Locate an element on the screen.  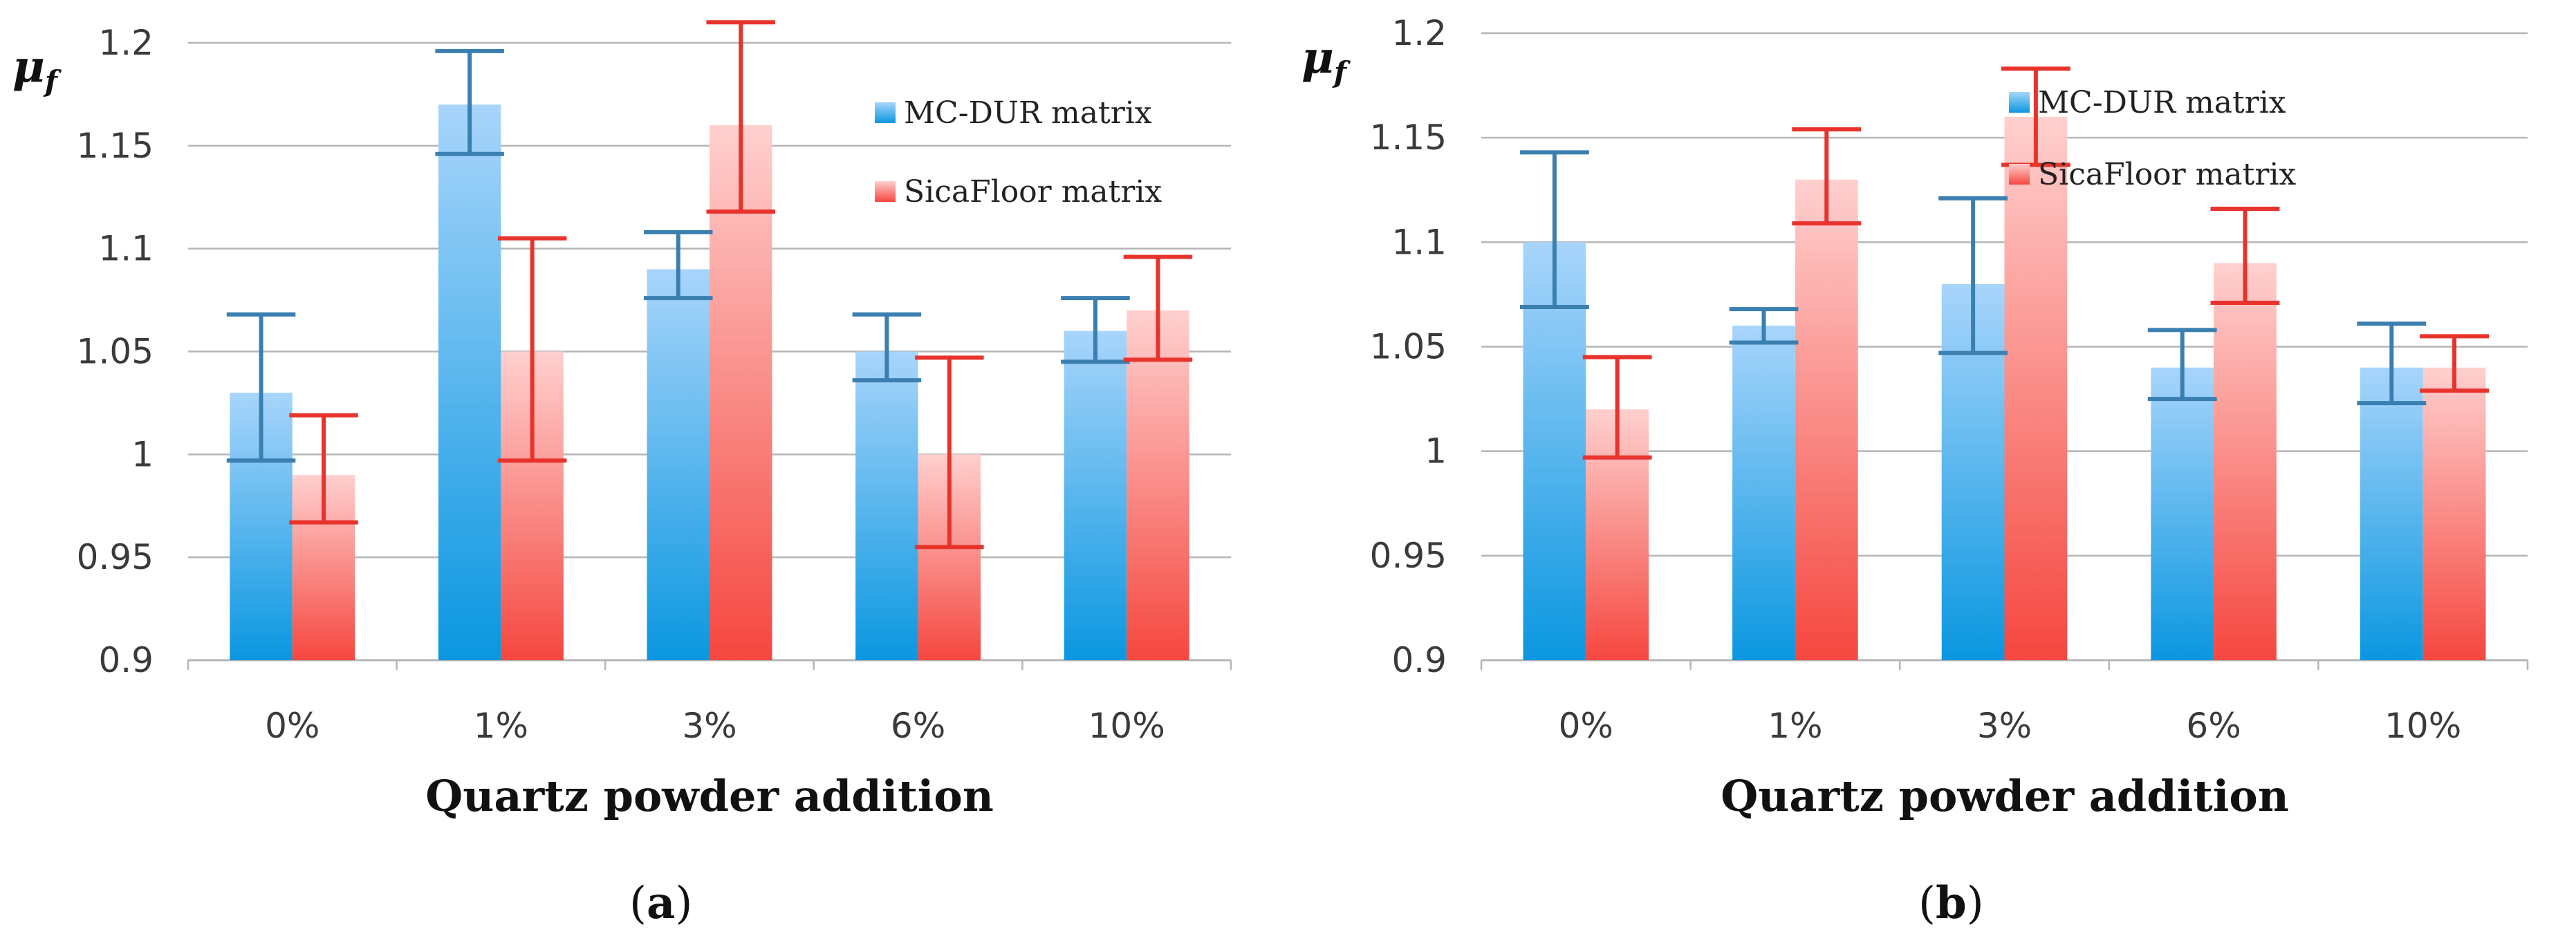
panel-label-a: (a) is located at coordinates (661, 903).